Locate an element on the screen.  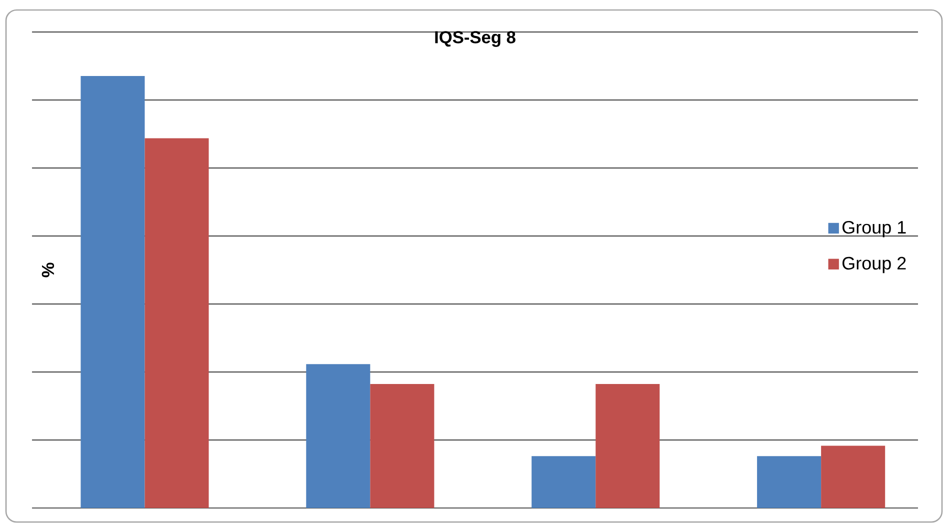
legend-label: Group 1 is located at coordinates (874, 229).